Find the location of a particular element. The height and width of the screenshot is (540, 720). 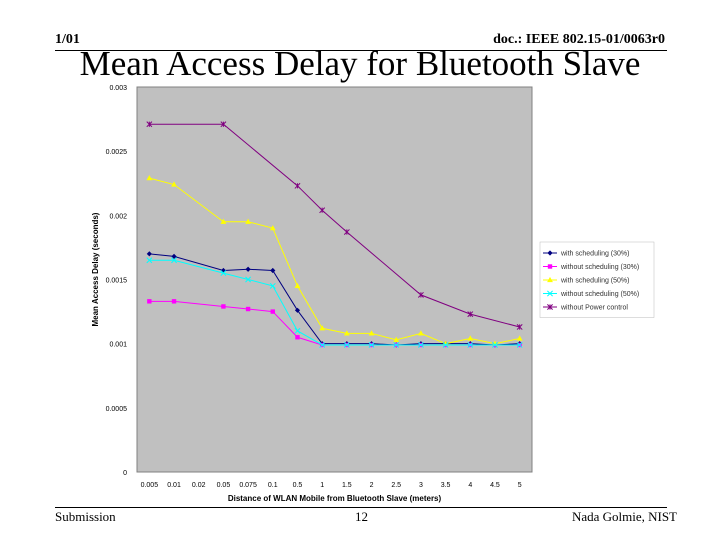

y-axis: 0 0.0005 0.001 0.0015 0.002 0.0025 0.003 is located at coordinates (117, 281).